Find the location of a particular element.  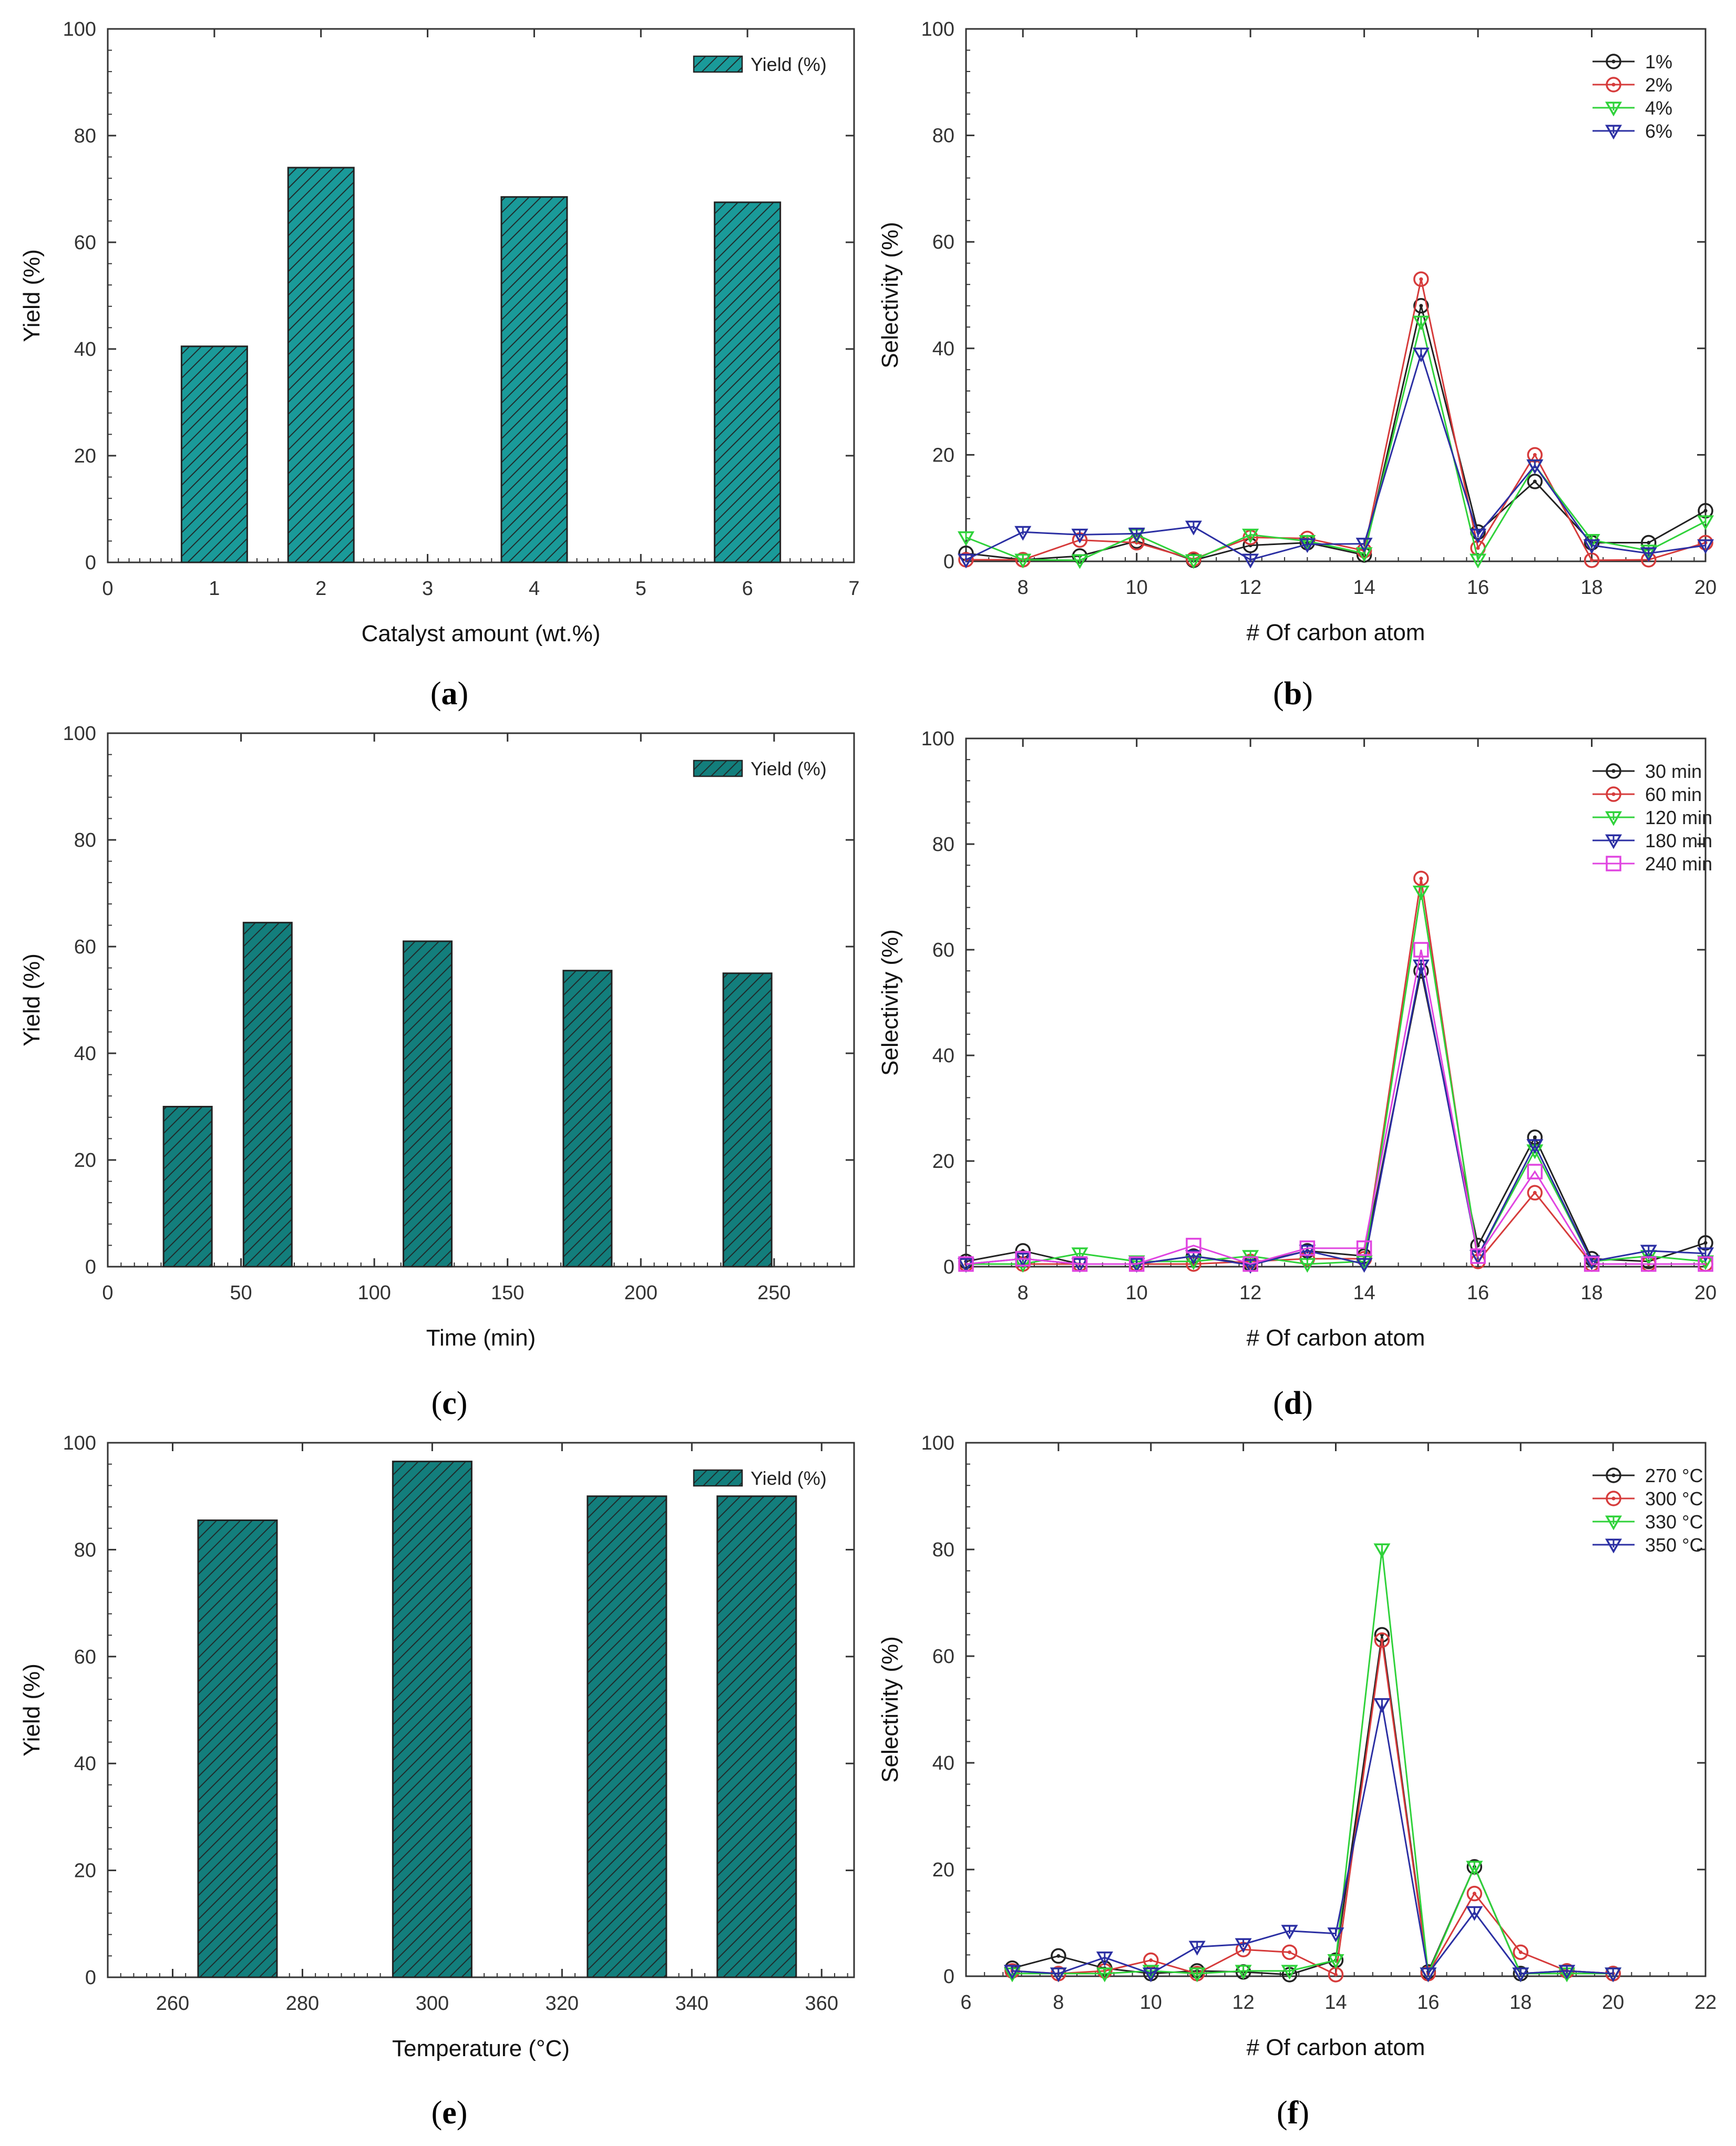

panel-label: (b) is located at coordinates (1293, 694).